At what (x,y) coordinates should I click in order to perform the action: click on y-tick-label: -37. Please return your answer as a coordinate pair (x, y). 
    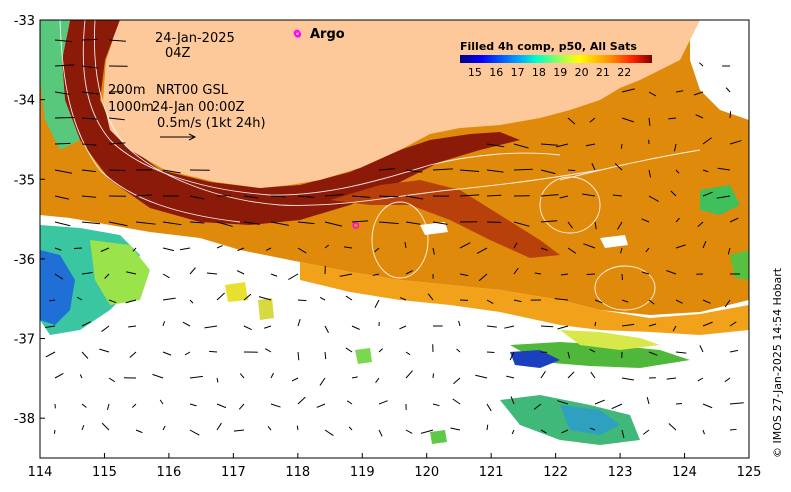
    Looking at the image, I should click on (24, 340).